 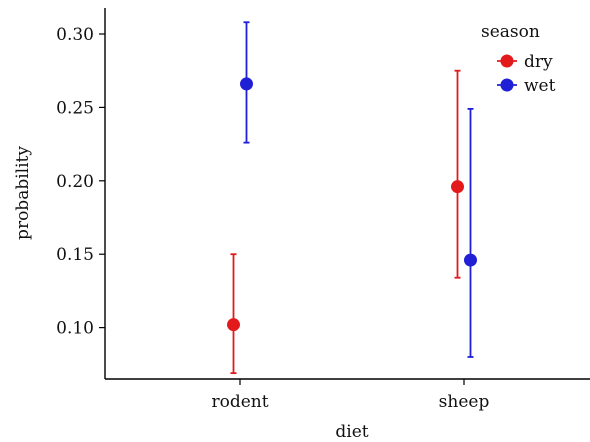 I want to click on point-range-dry-rodent, so click(x=233, y=314).